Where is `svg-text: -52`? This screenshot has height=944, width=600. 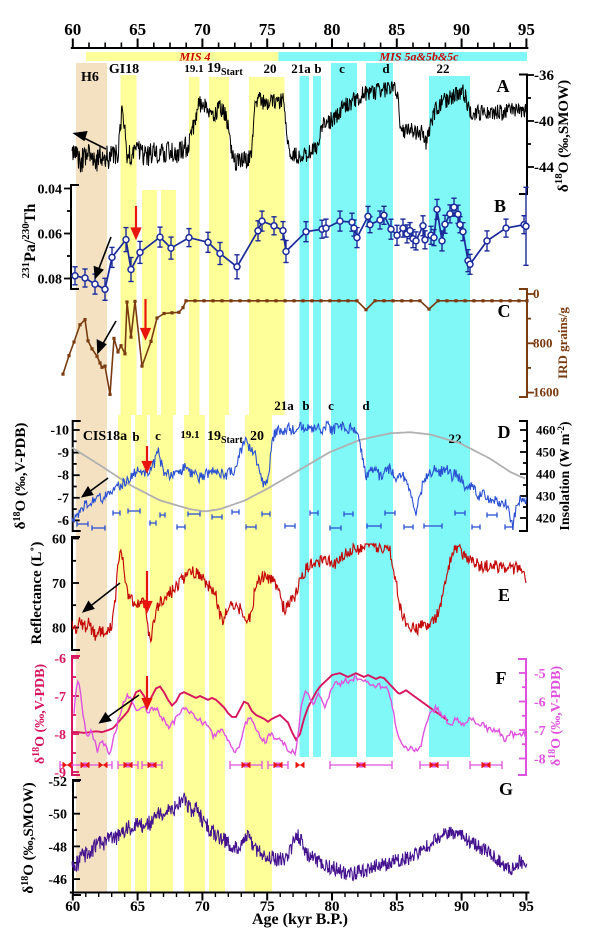
svg-text: -52 is located at coordinates (57, 782).